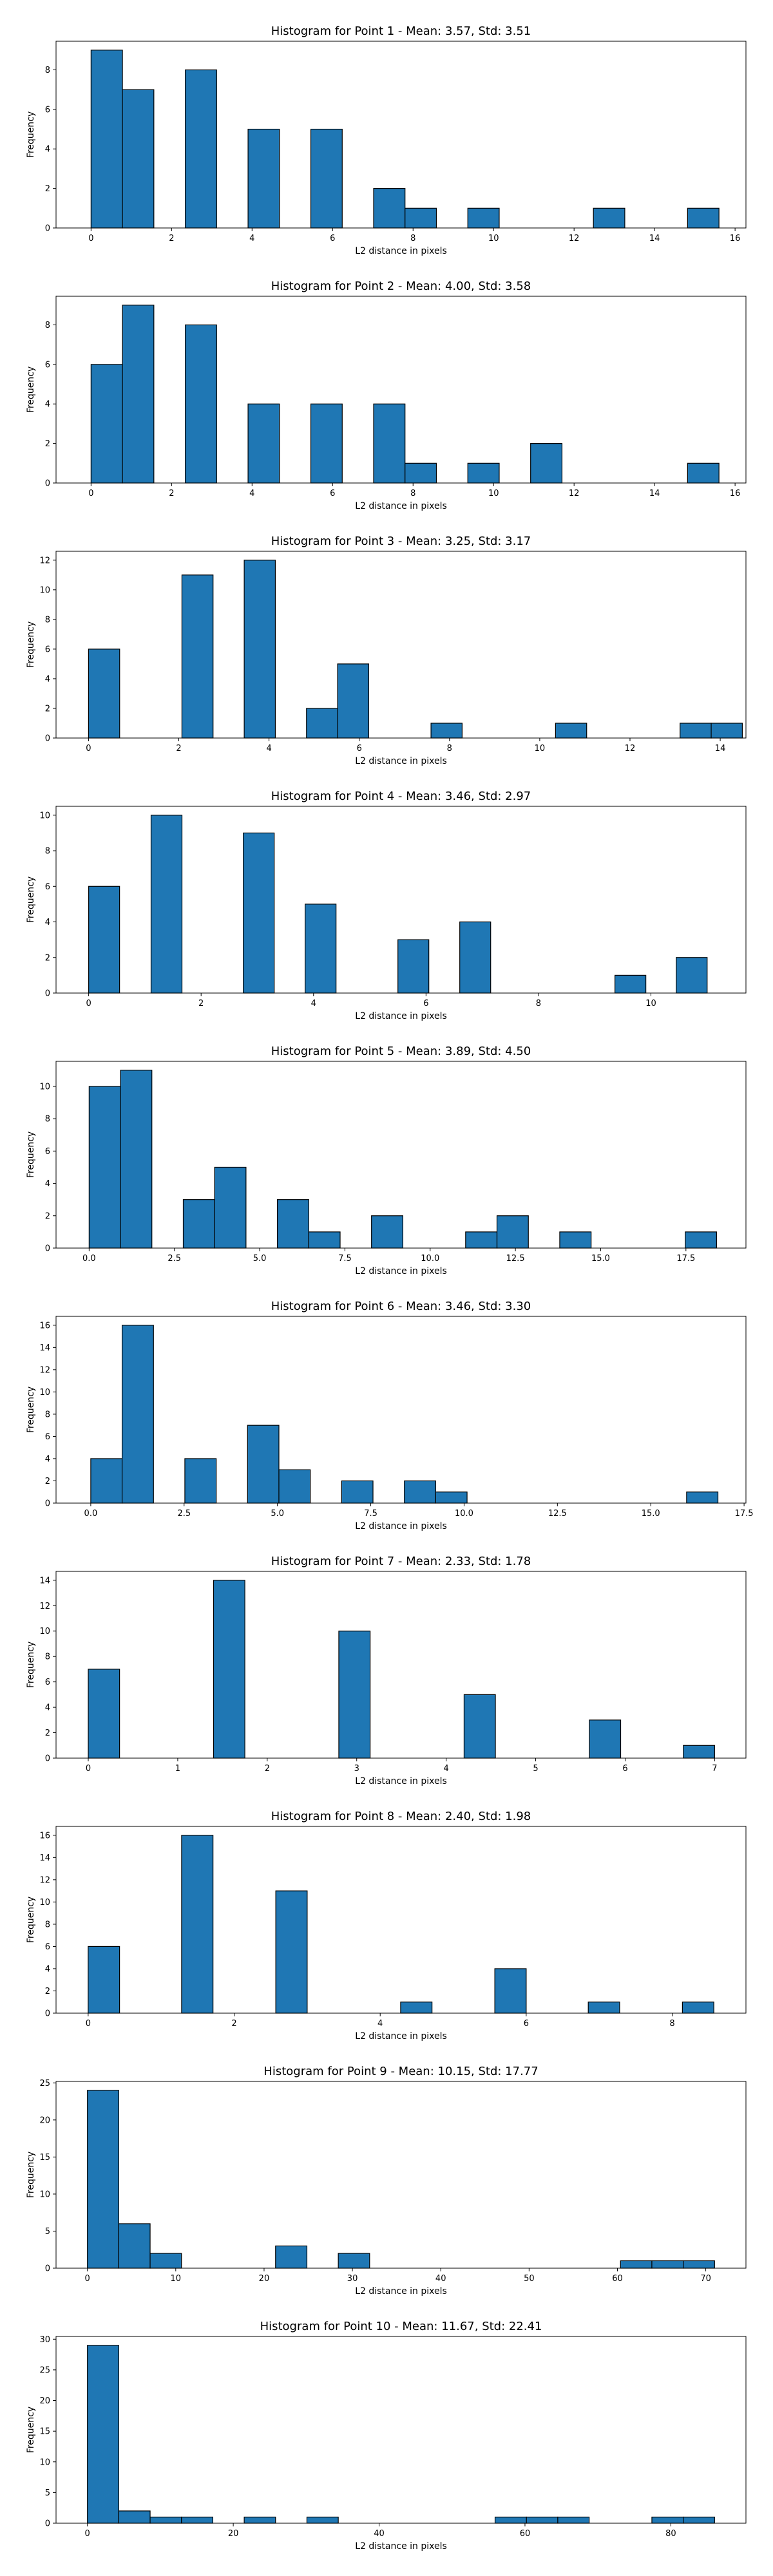 The width and height of the screenshot is (773, 2576). Describe the element at coordinates (44, 2340) in the screenshot. I see `y-tick-label: 30` at that location.